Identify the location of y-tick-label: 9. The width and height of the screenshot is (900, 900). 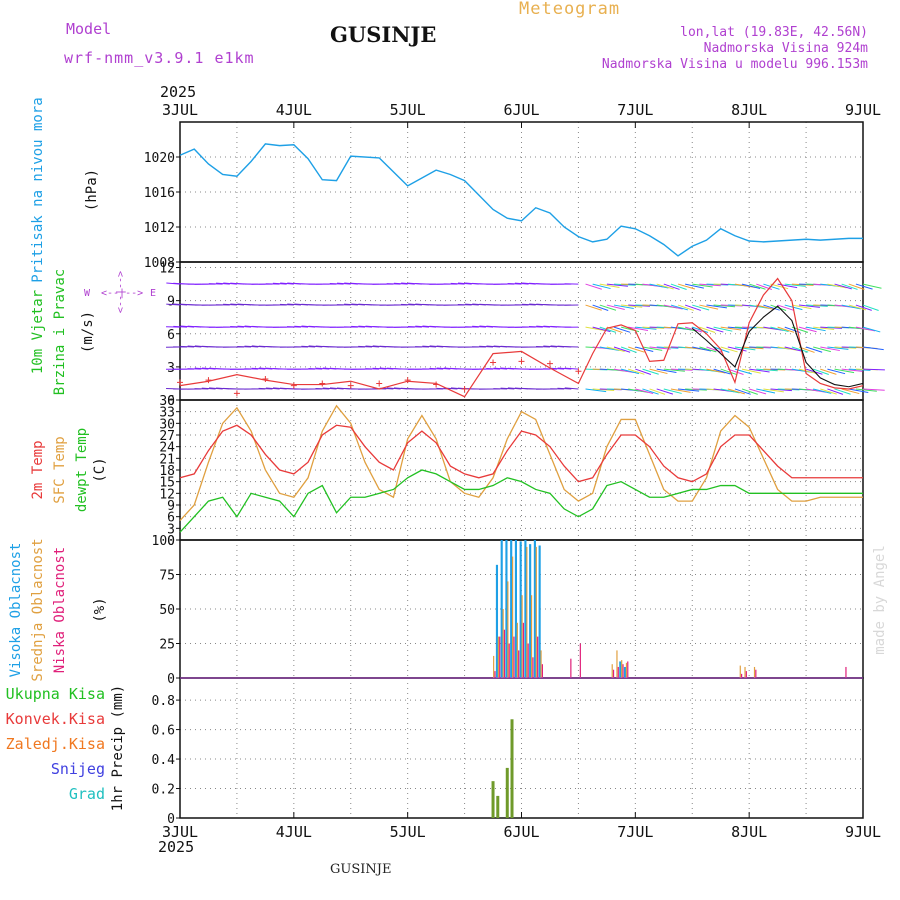
(171, 302).